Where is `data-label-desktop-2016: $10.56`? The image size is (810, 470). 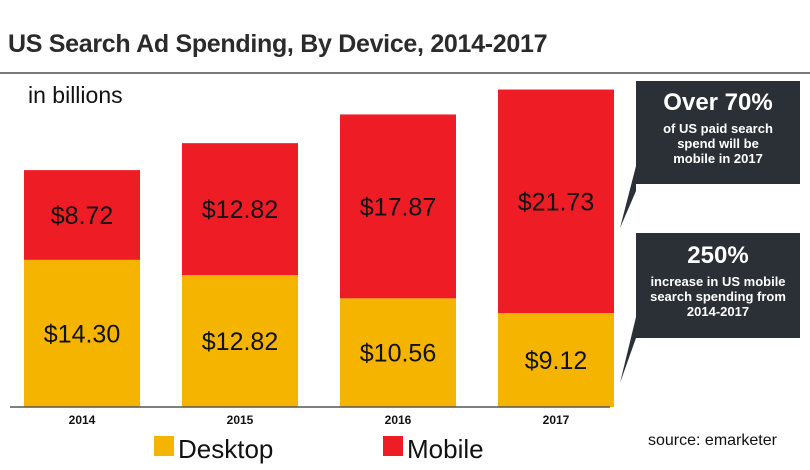 data-label-desktop-2016: $10.56 is located at coordinates (398, 354).